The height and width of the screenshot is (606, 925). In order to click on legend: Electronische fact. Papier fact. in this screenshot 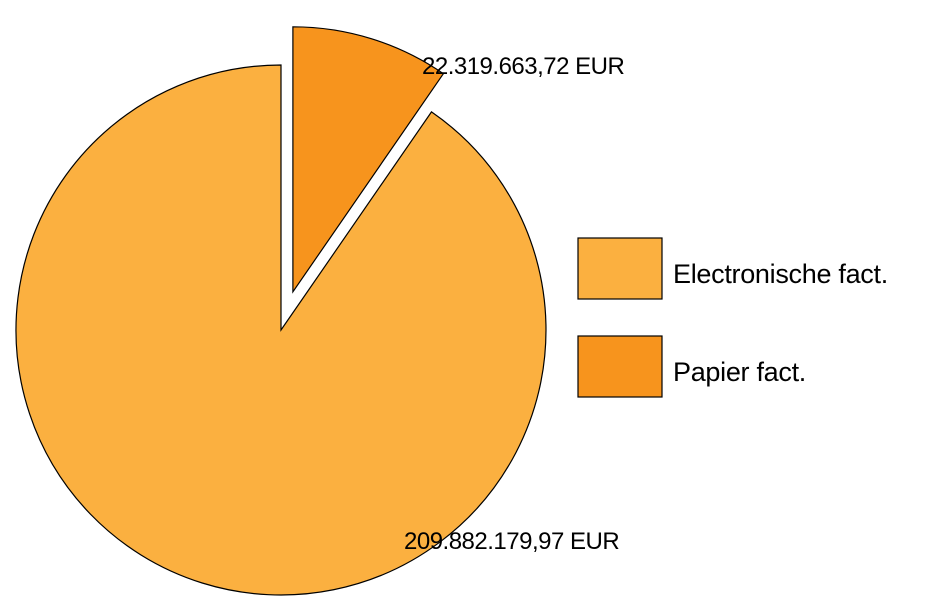, I will do `click(732, 317)`.